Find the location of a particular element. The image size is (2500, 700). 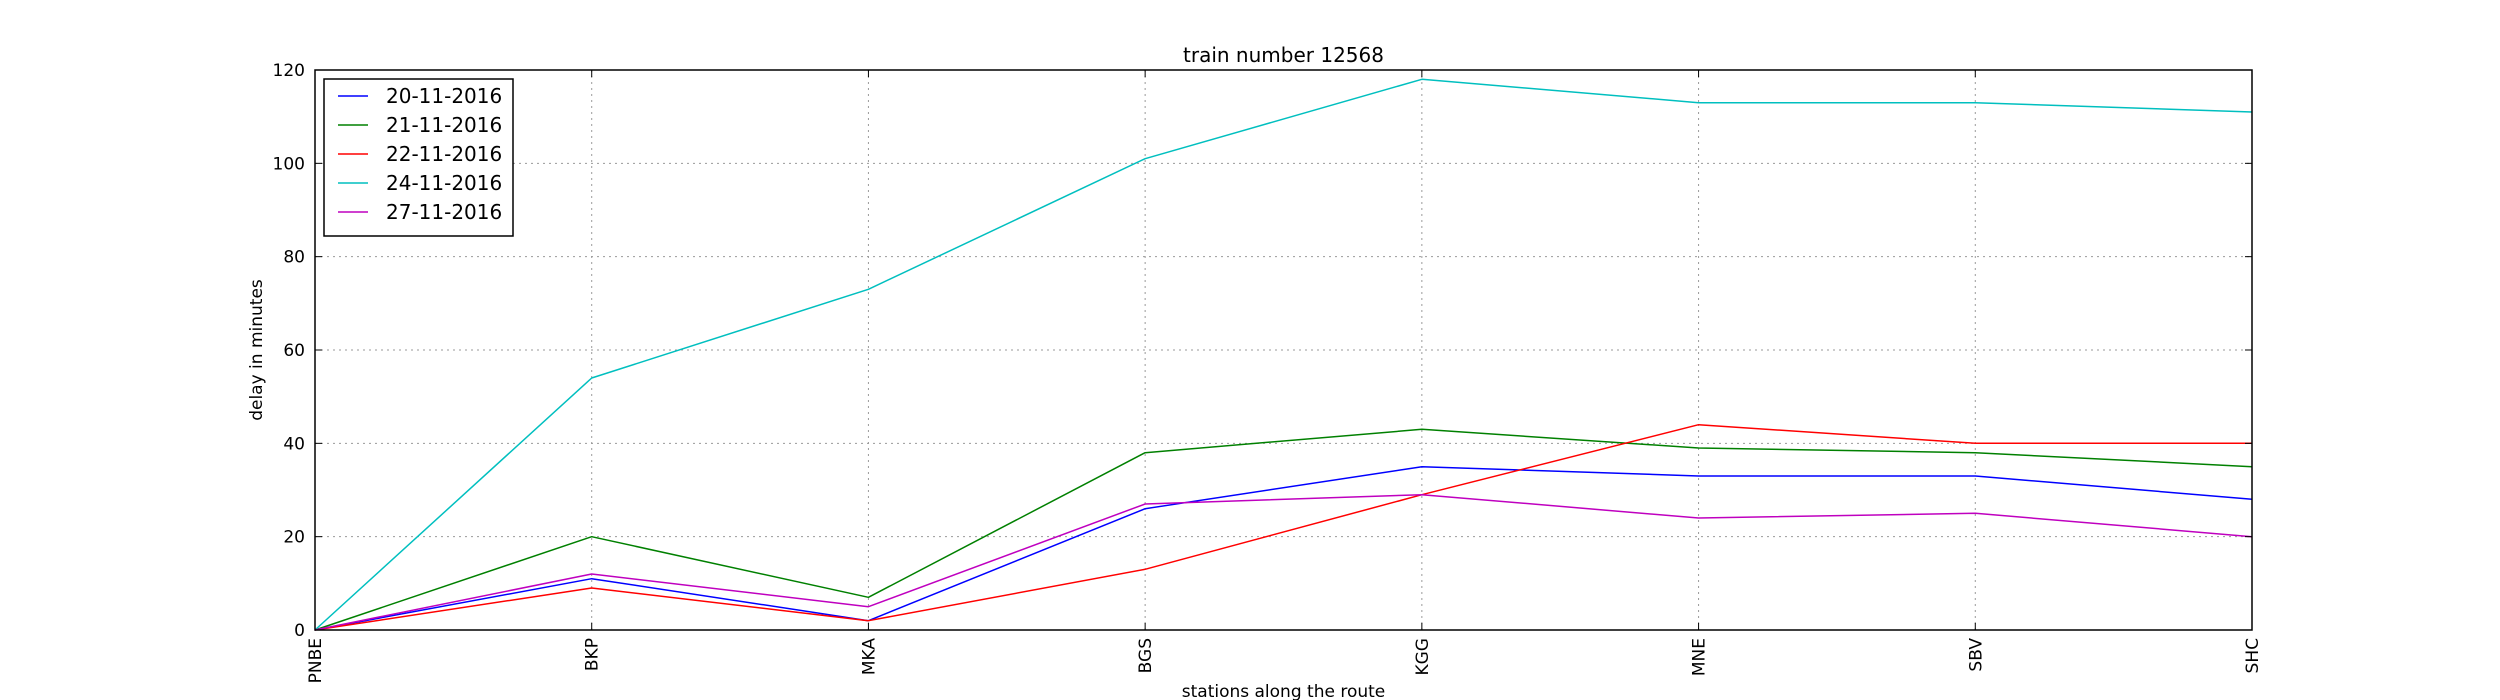

x-tick-label: BKP is located at coordinates (593, 654).